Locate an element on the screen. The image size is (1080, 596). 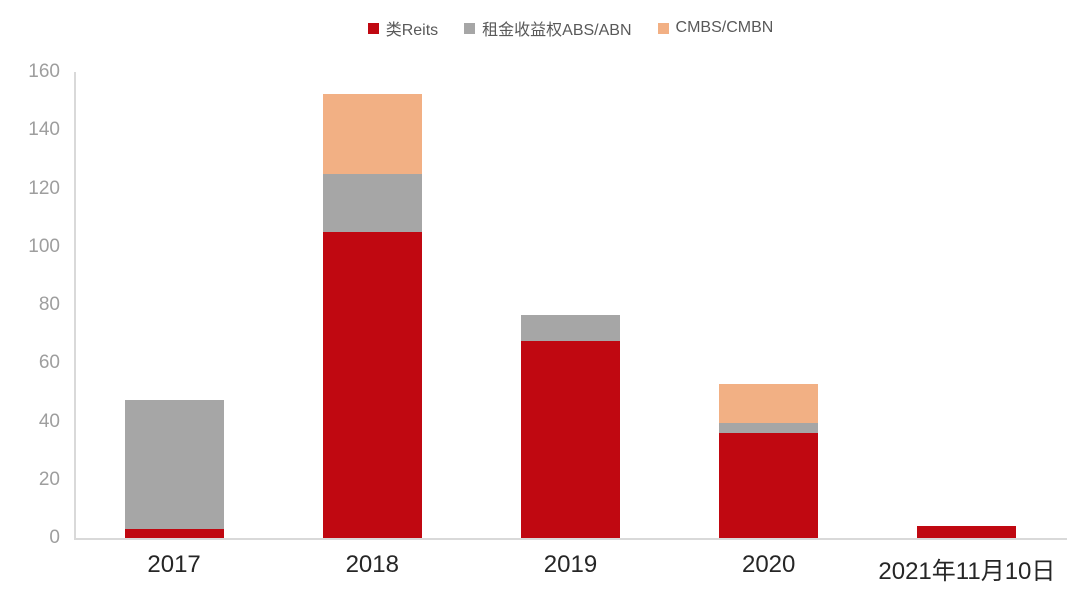
x-axis-labels: 2017 2018 2019 2020 2021年11月10日 is located at coordinates (570, 568).